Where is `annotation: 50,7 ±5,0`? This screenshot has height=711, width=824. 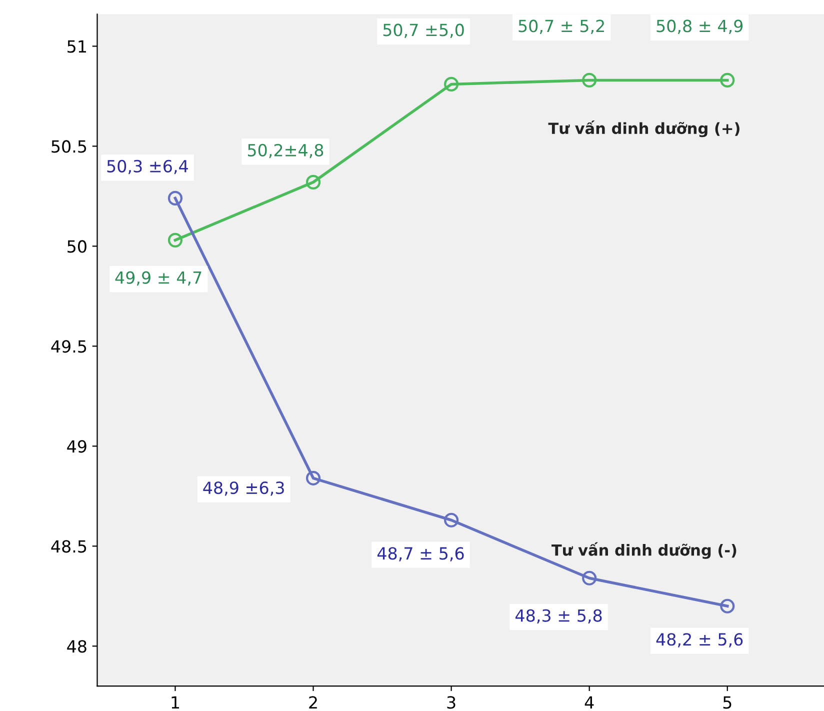
annotation: 50,7 ±5,0 is located at coordinates (423, 31).